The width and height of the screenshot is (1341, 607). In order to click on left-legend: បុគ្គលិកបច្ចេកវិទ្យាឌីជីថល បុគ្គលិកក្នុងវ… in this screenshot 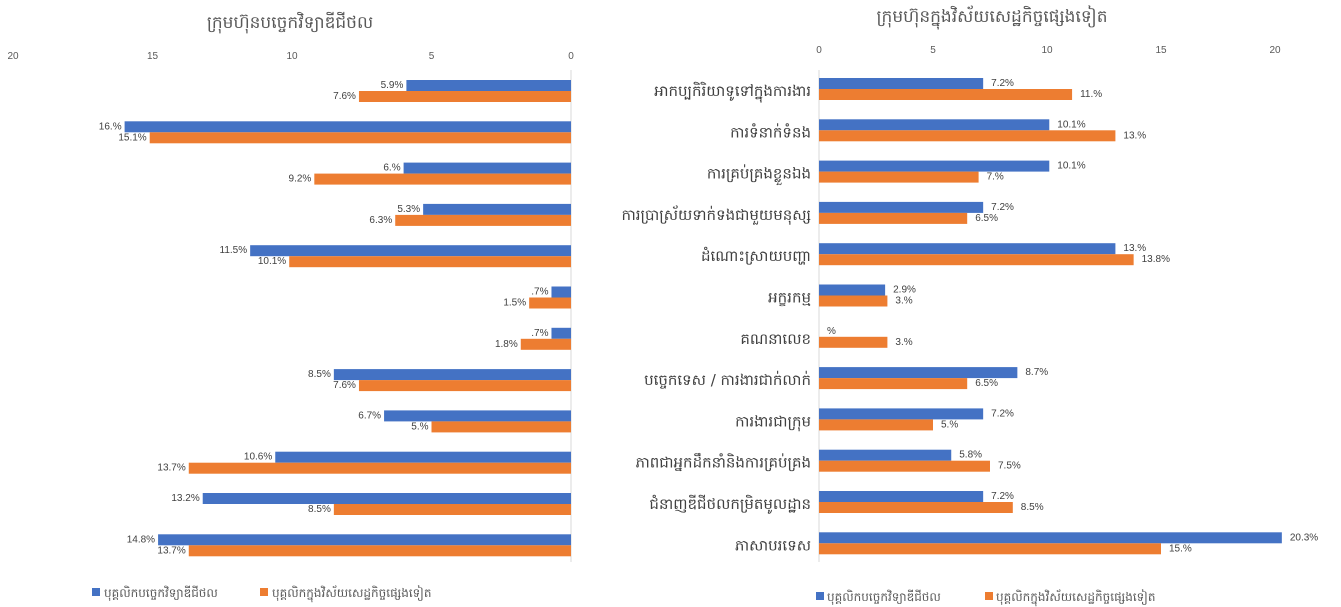, I will do `click(262, 594)`.